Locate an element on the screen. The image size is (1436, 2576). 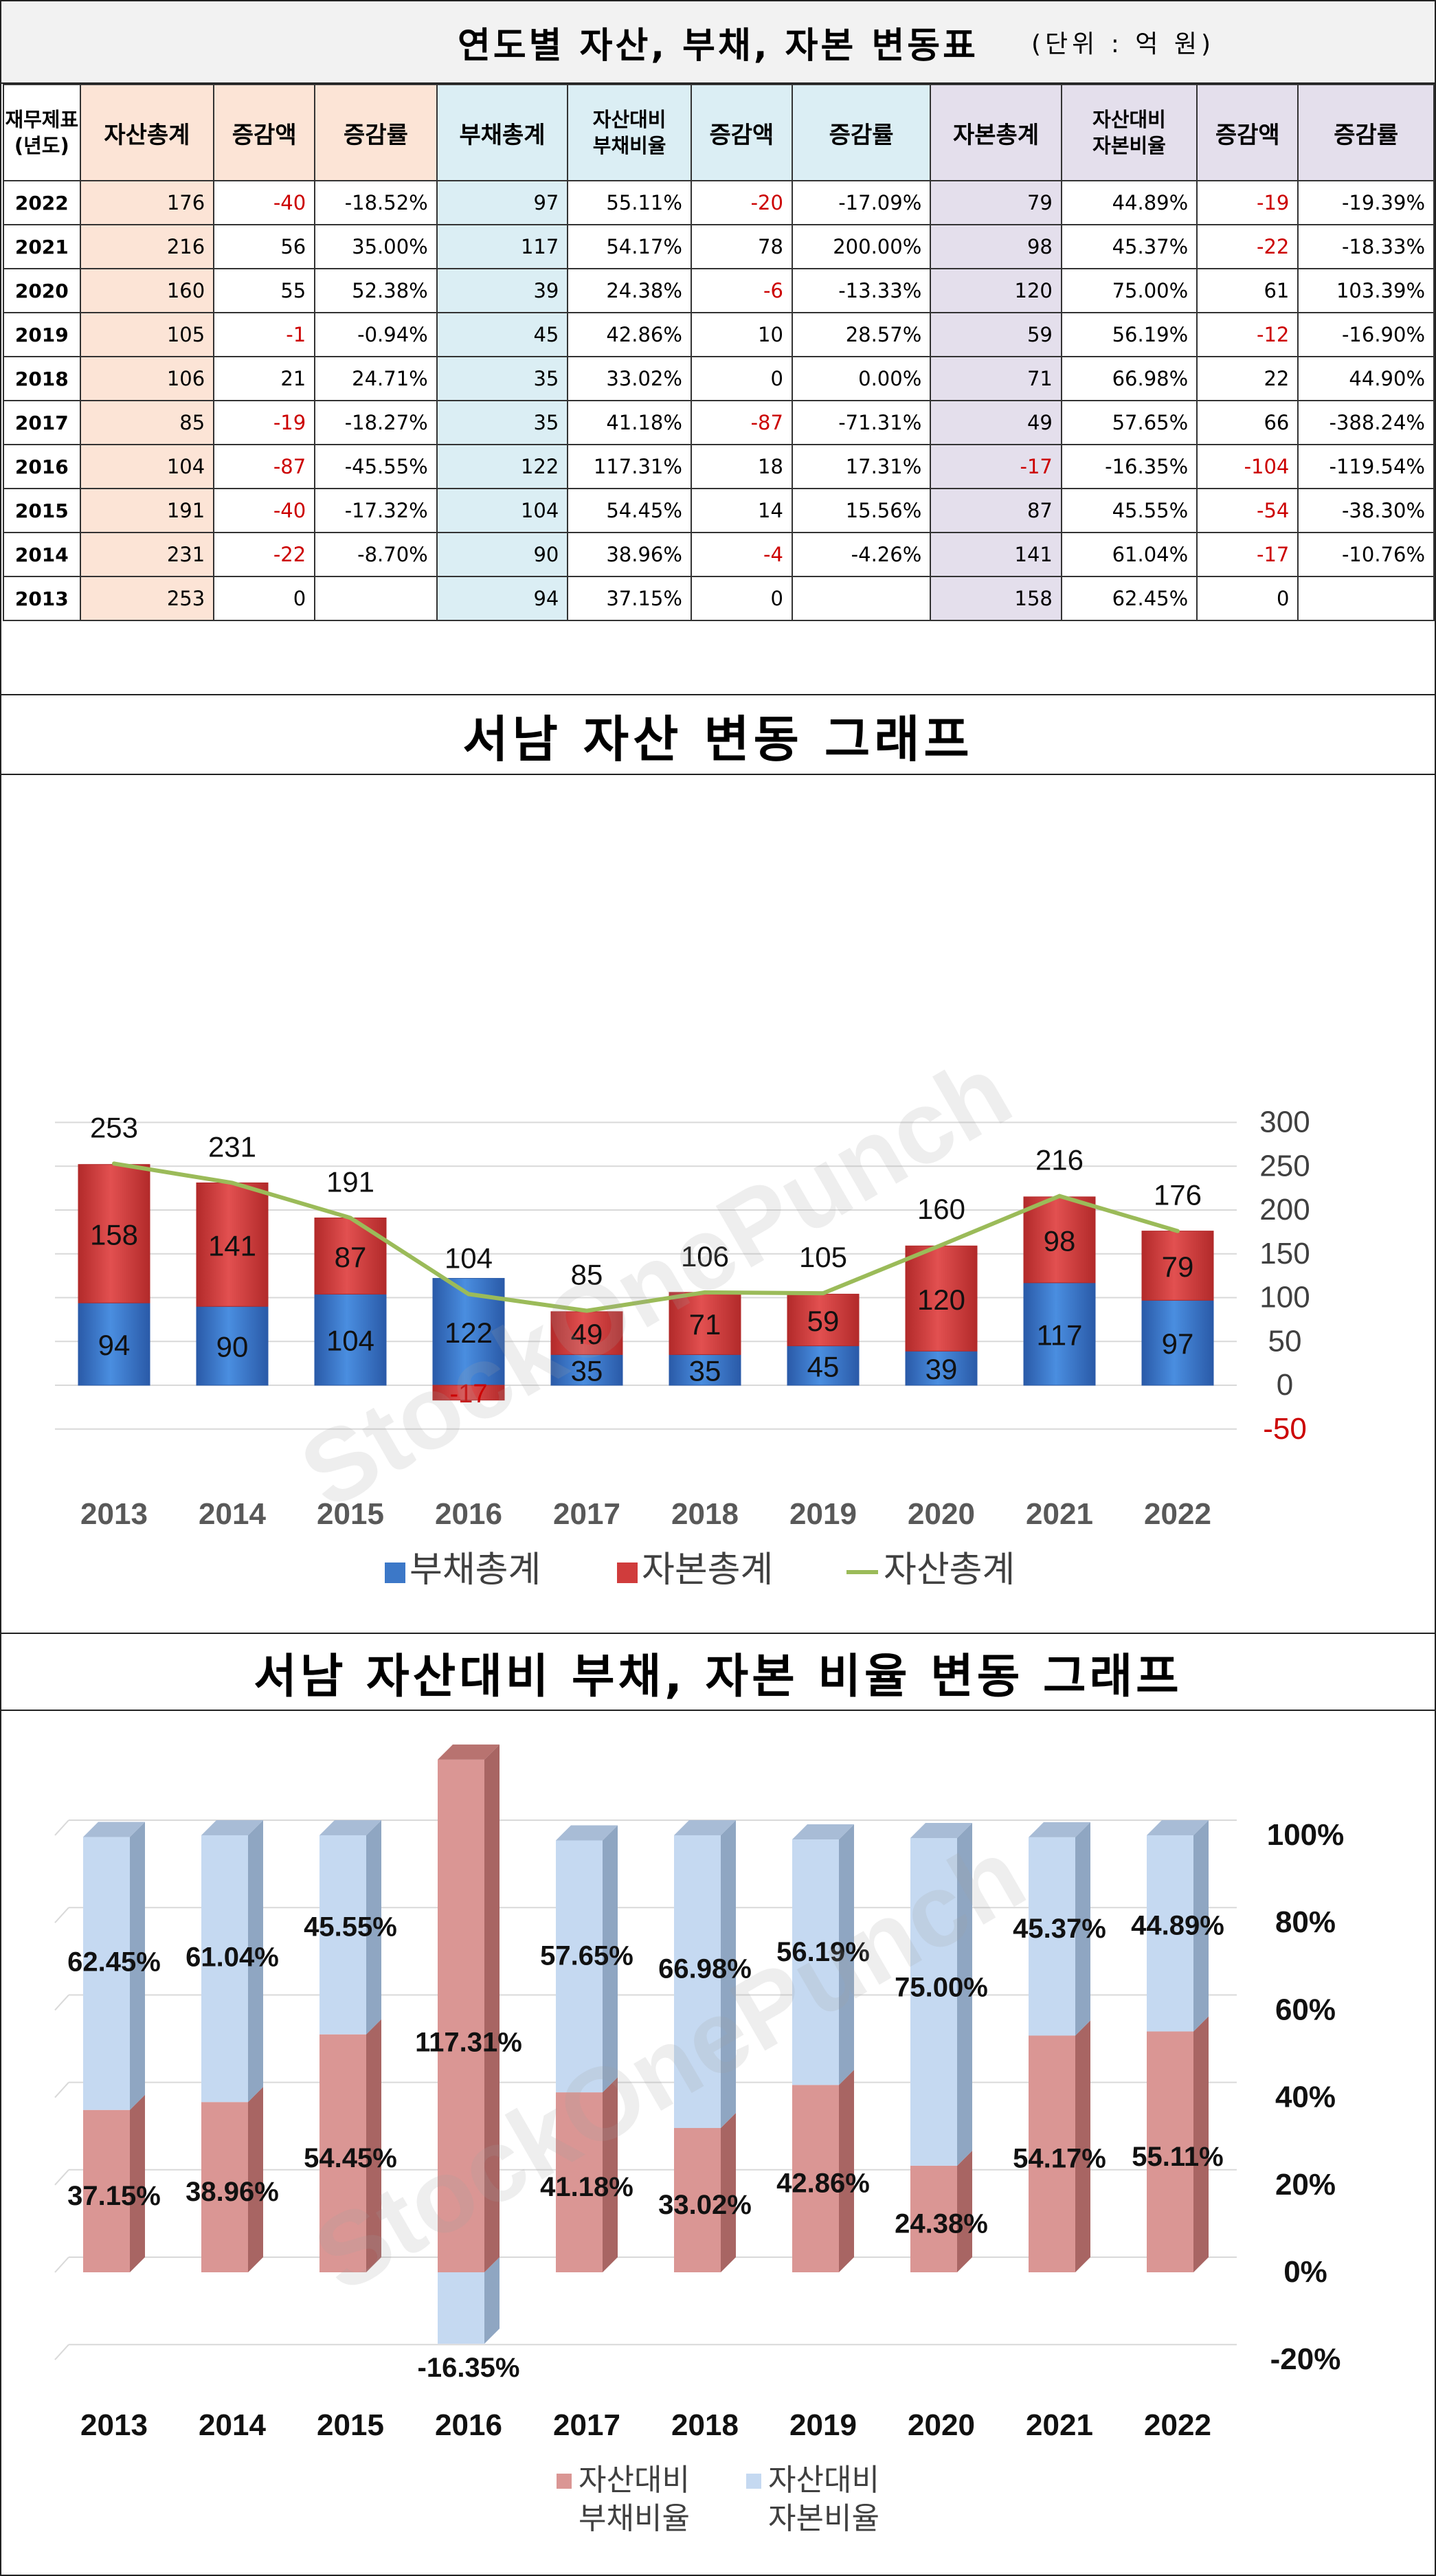
table-cell: -19 is located at coordinates (1247, 202).